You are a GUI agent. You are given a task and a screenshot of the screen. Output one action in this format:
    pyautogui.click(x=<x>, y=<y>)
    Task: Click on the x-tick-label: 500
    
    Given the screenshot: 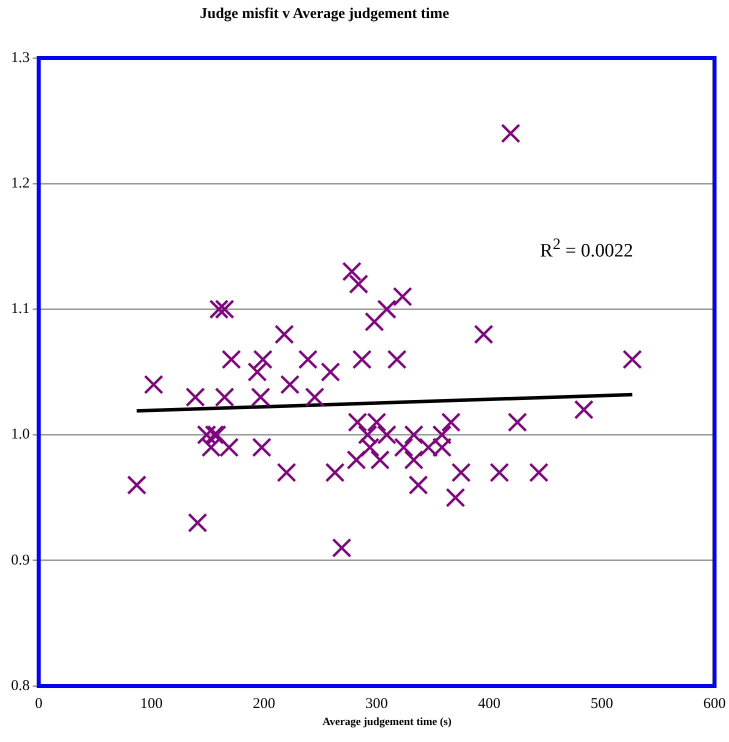 What is the action you would take?
    pyautogui.click(x=602, y=704)
    